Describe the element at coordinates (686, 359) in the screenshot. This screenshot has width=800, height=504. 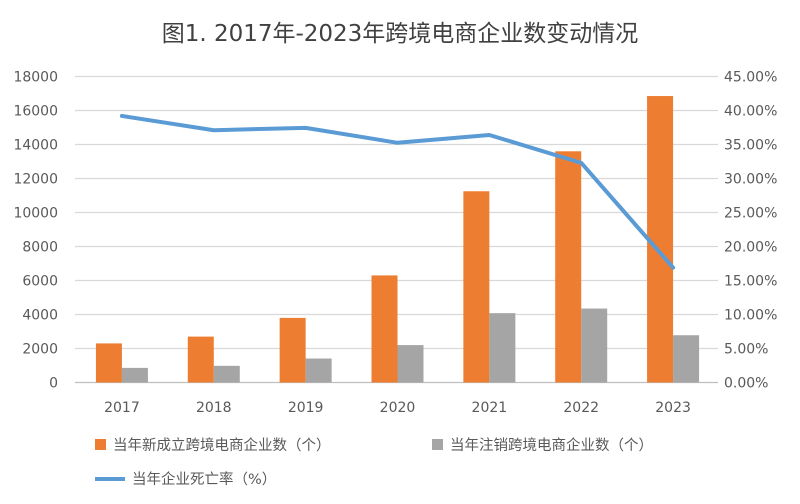
I see `bar-cancelled-2023` at that location.